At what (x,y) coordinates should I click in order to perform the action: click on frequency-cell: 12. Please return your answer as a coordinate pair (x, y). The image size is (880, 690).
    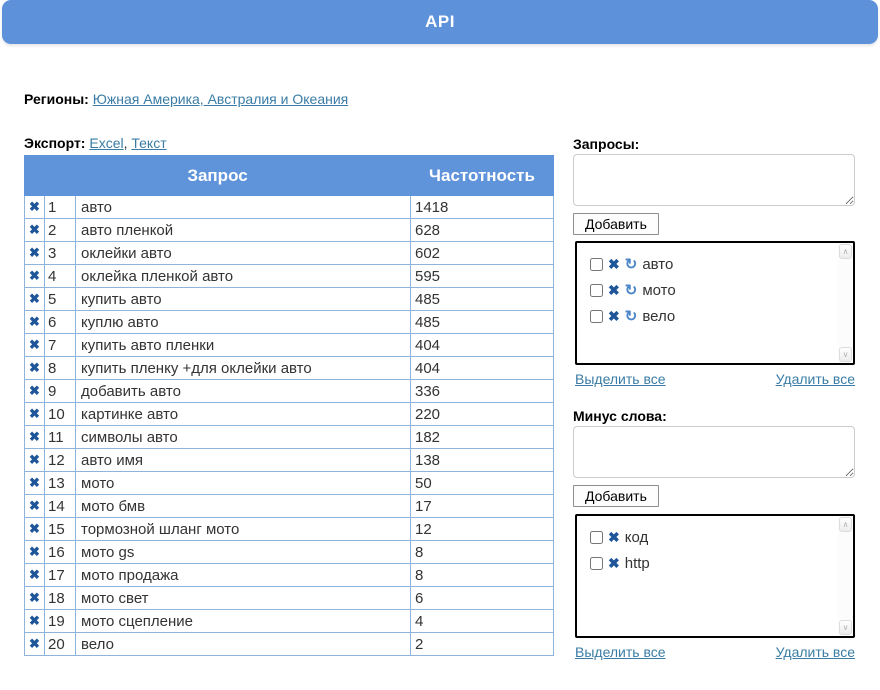
    Looking at the image, I should click on (482, 529).